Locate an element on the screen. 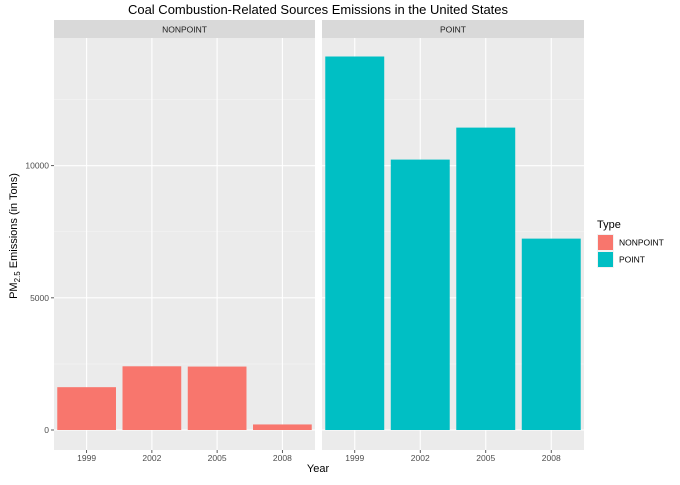 The width and height of the screenshot is (680, 485). facet-strip-label: POINT is located at coordinates (453, 30).